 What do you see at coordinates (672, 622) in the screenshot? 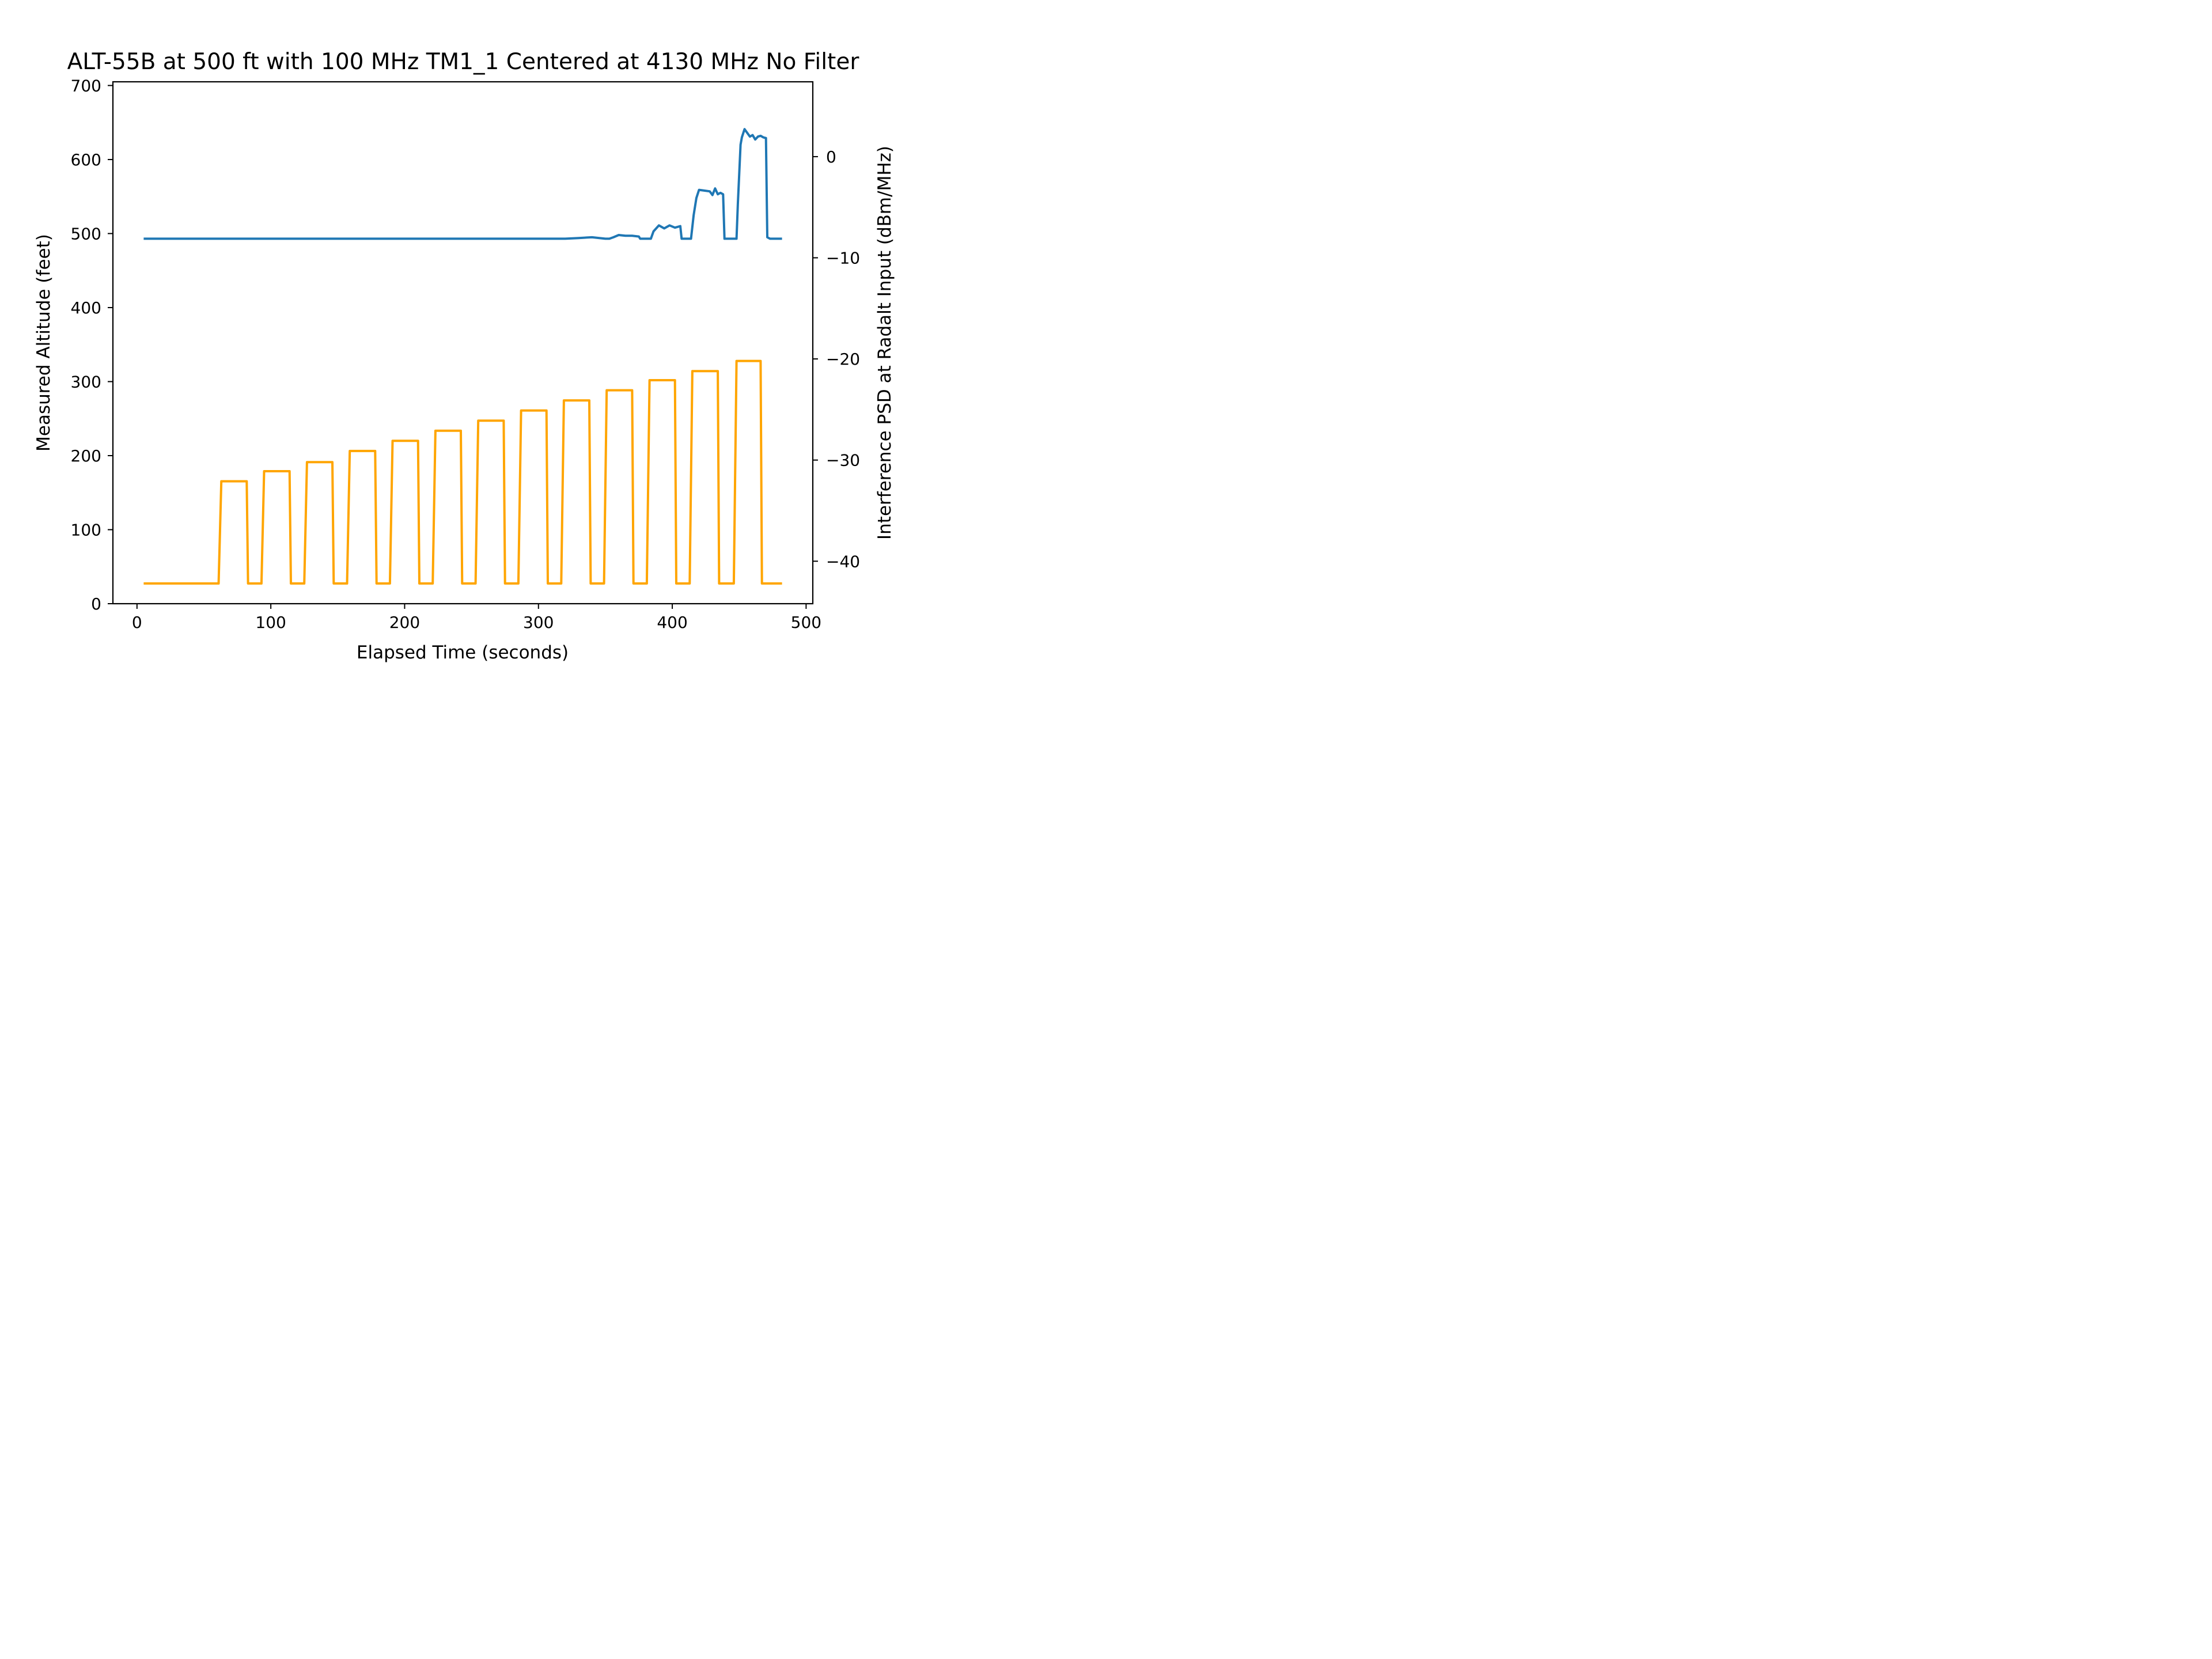
I see `x-tick-label: 400` at bounding box center [672, 622].